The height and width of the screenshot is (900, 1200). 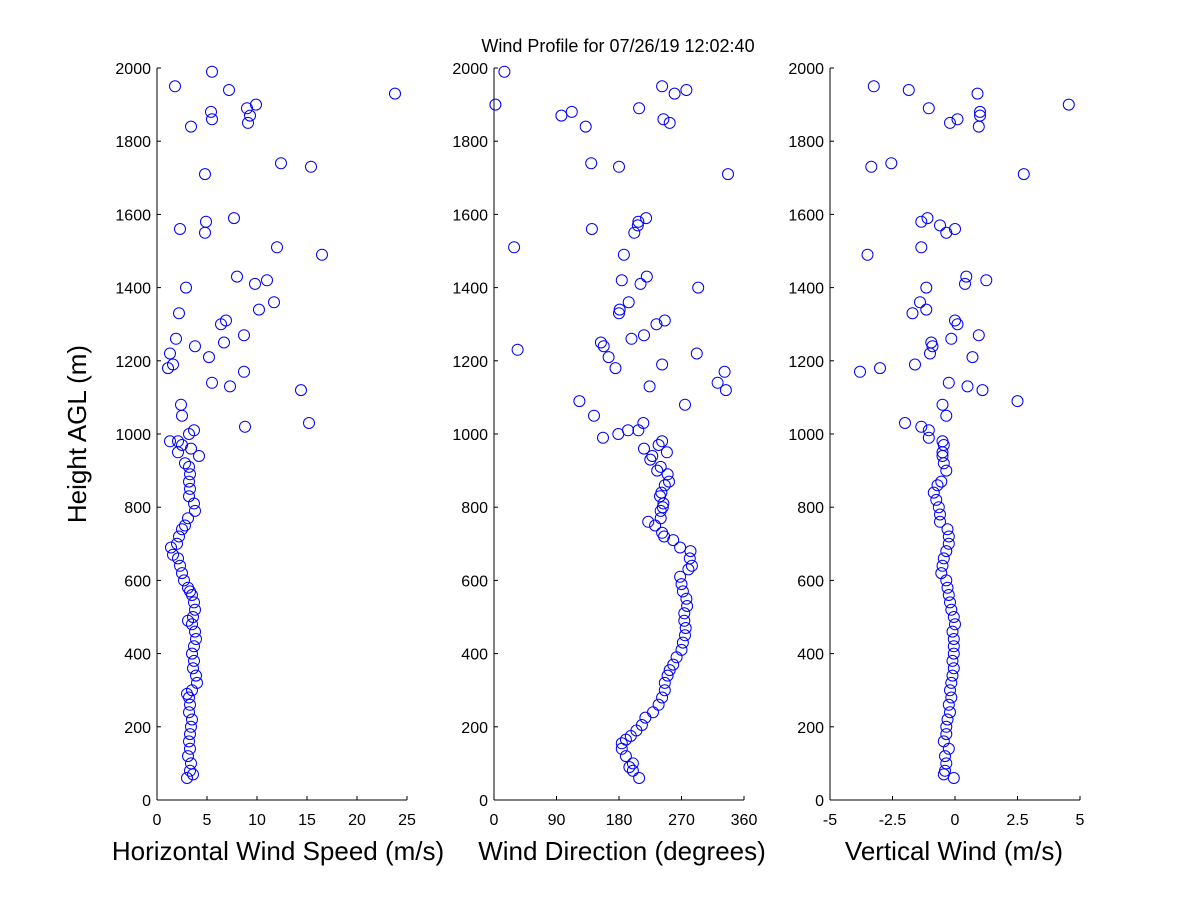 What do you see at coordinates (1017, 820) in the screenshot?
I see `x-tick-label: 2.5` at bounding box center [1017, 820].